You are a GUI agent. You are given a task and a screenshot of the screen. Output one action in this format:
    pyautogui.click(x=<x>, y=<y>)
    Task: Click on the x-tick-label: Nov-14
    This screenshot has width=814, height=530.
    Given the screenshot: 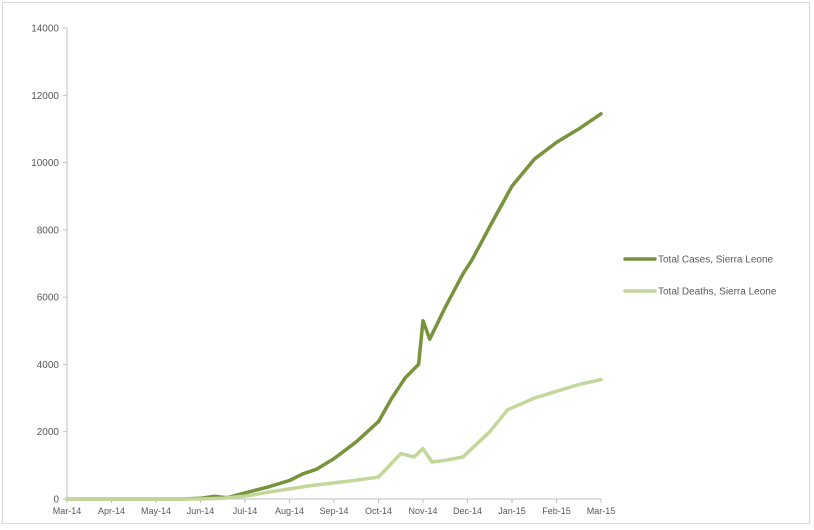 What is the action you would take?
    pyautogui.click(x=422, y=511)
    